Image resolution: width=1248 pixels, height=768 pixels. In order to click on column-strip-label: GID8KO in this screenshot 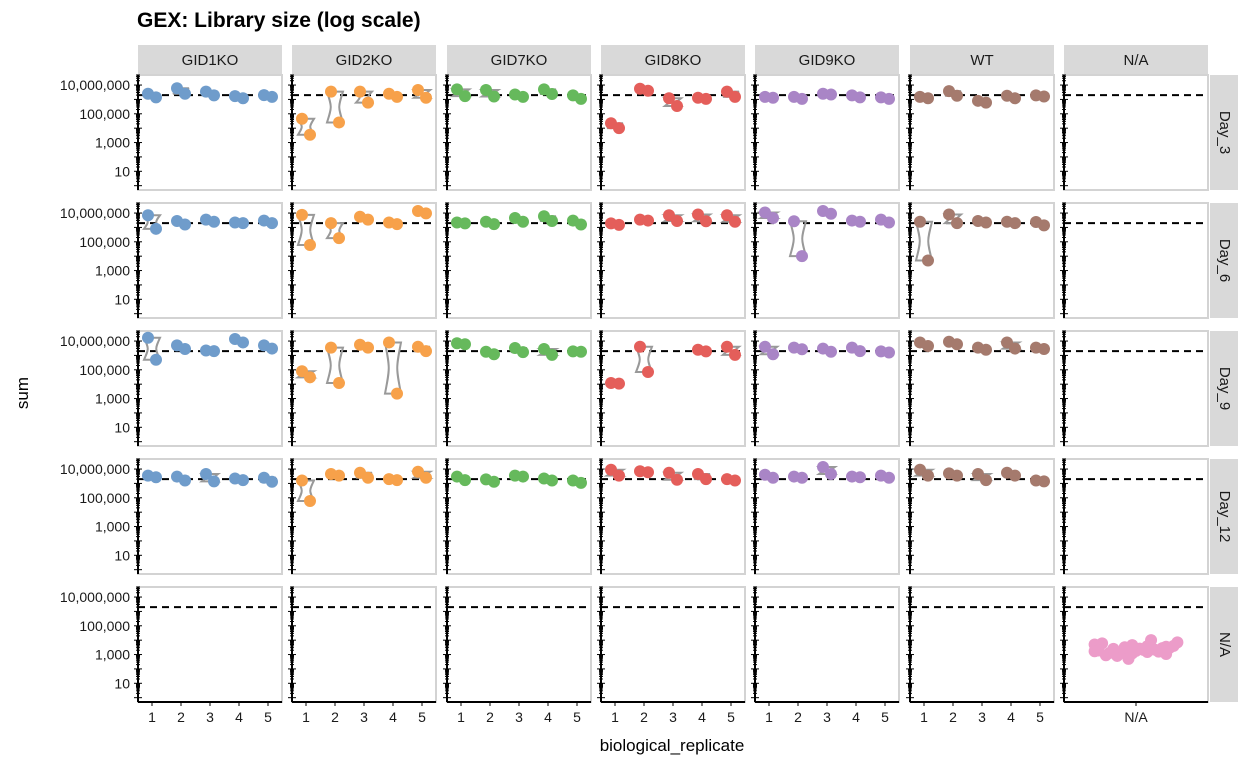, I will do `click(673, 60)`.